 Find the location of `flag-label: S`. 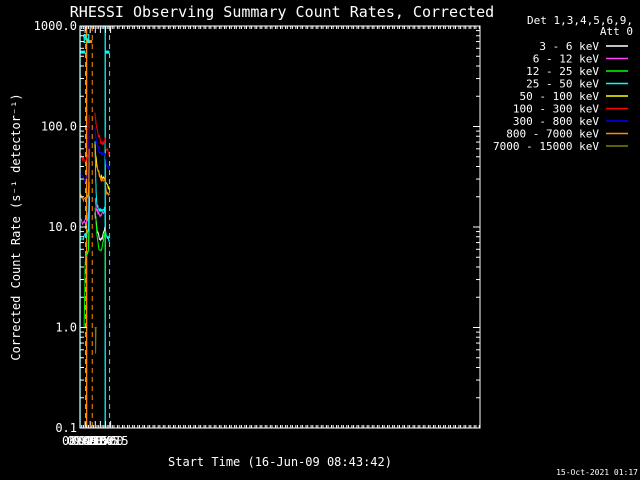

flag-label: S is located at coordinates (85, 39).